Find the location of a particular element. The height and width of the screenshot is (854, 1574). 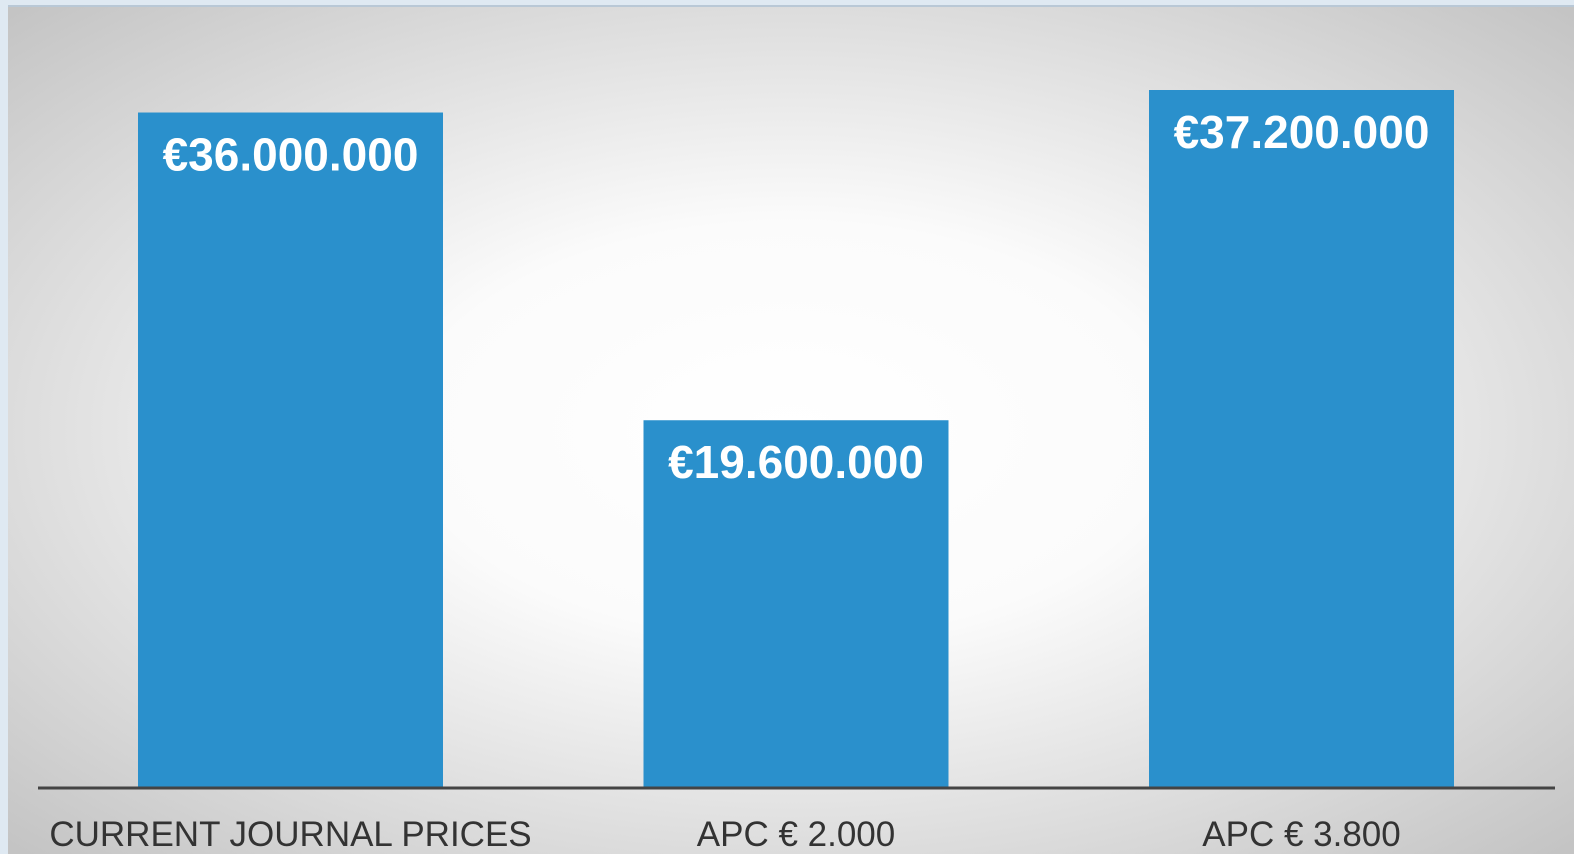

x-tick-label: APC € 2.000 is located at coordinates (796, 834).